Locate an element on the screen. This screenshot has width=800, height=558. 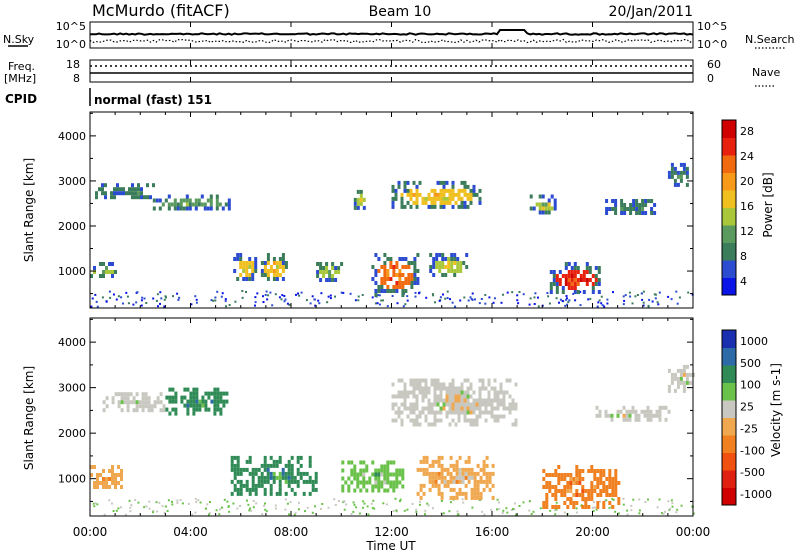
noise-right-label: N.Search is located at coordinates (770, 39).